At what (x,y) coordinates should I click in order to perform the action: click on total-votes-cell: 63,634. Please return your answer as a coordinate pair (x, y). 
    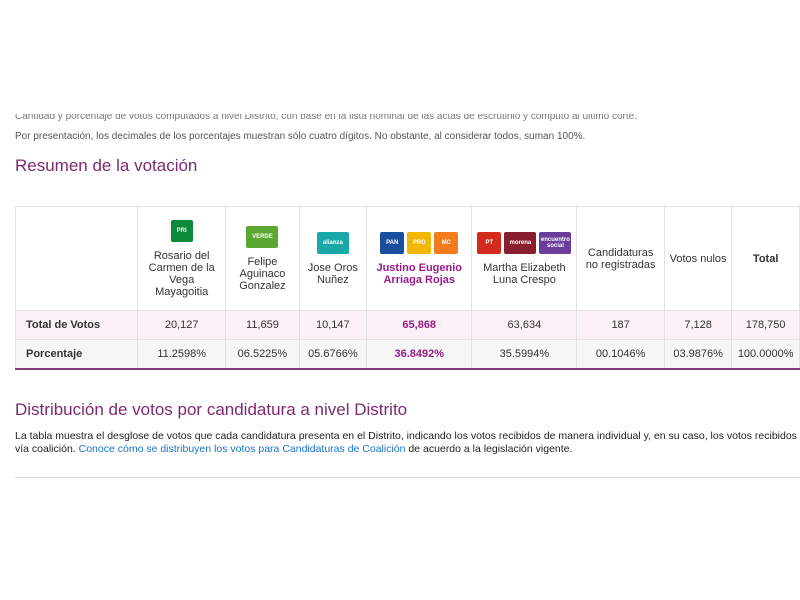
    Looking at the image, I should click on (524, 325).